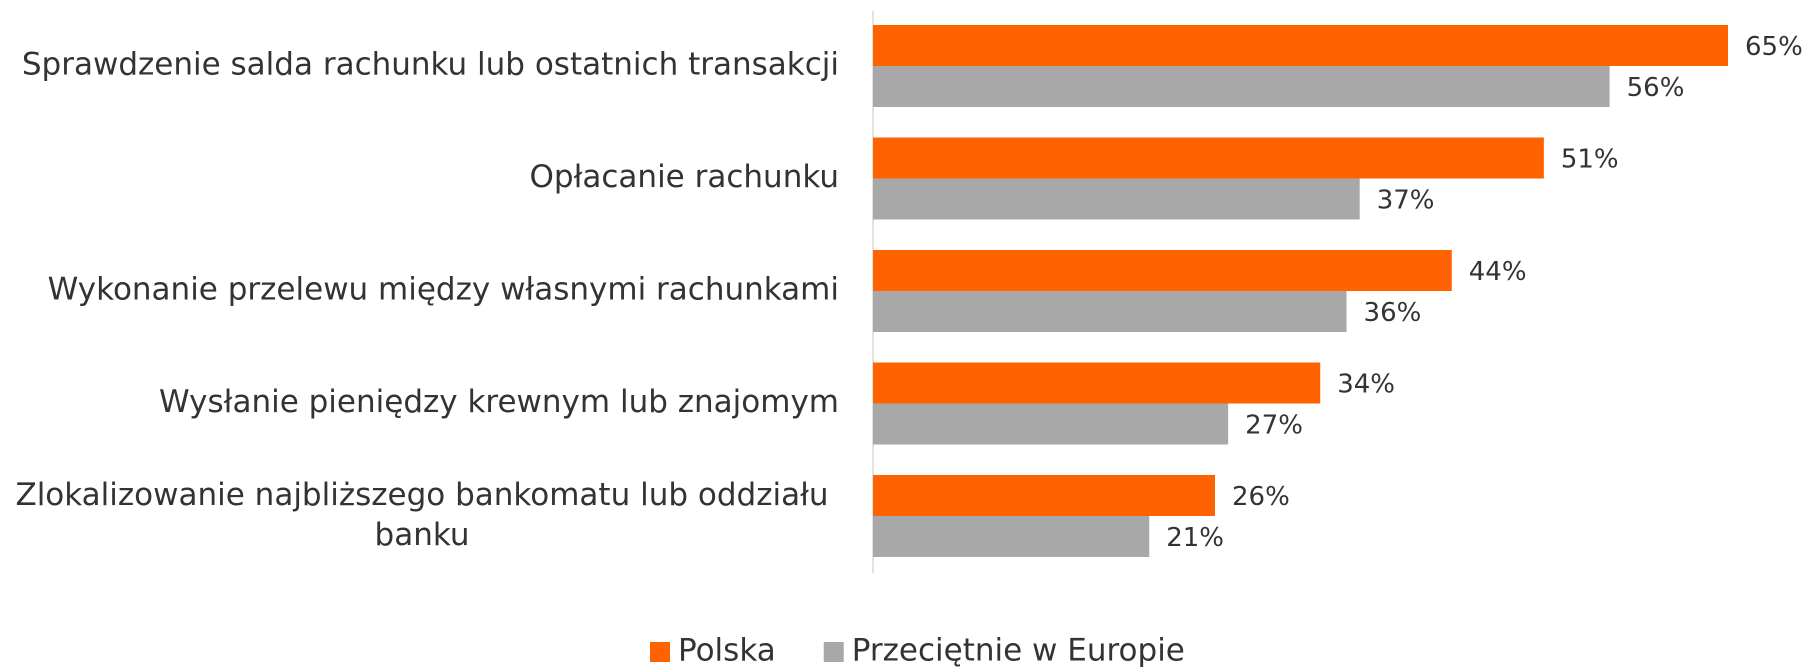 This screenshot has width=1809, height=668. What do you see at coordinates (727, 650) in the screenshot?
I see `legend-label: Polska` at bounding box center [727, 650].